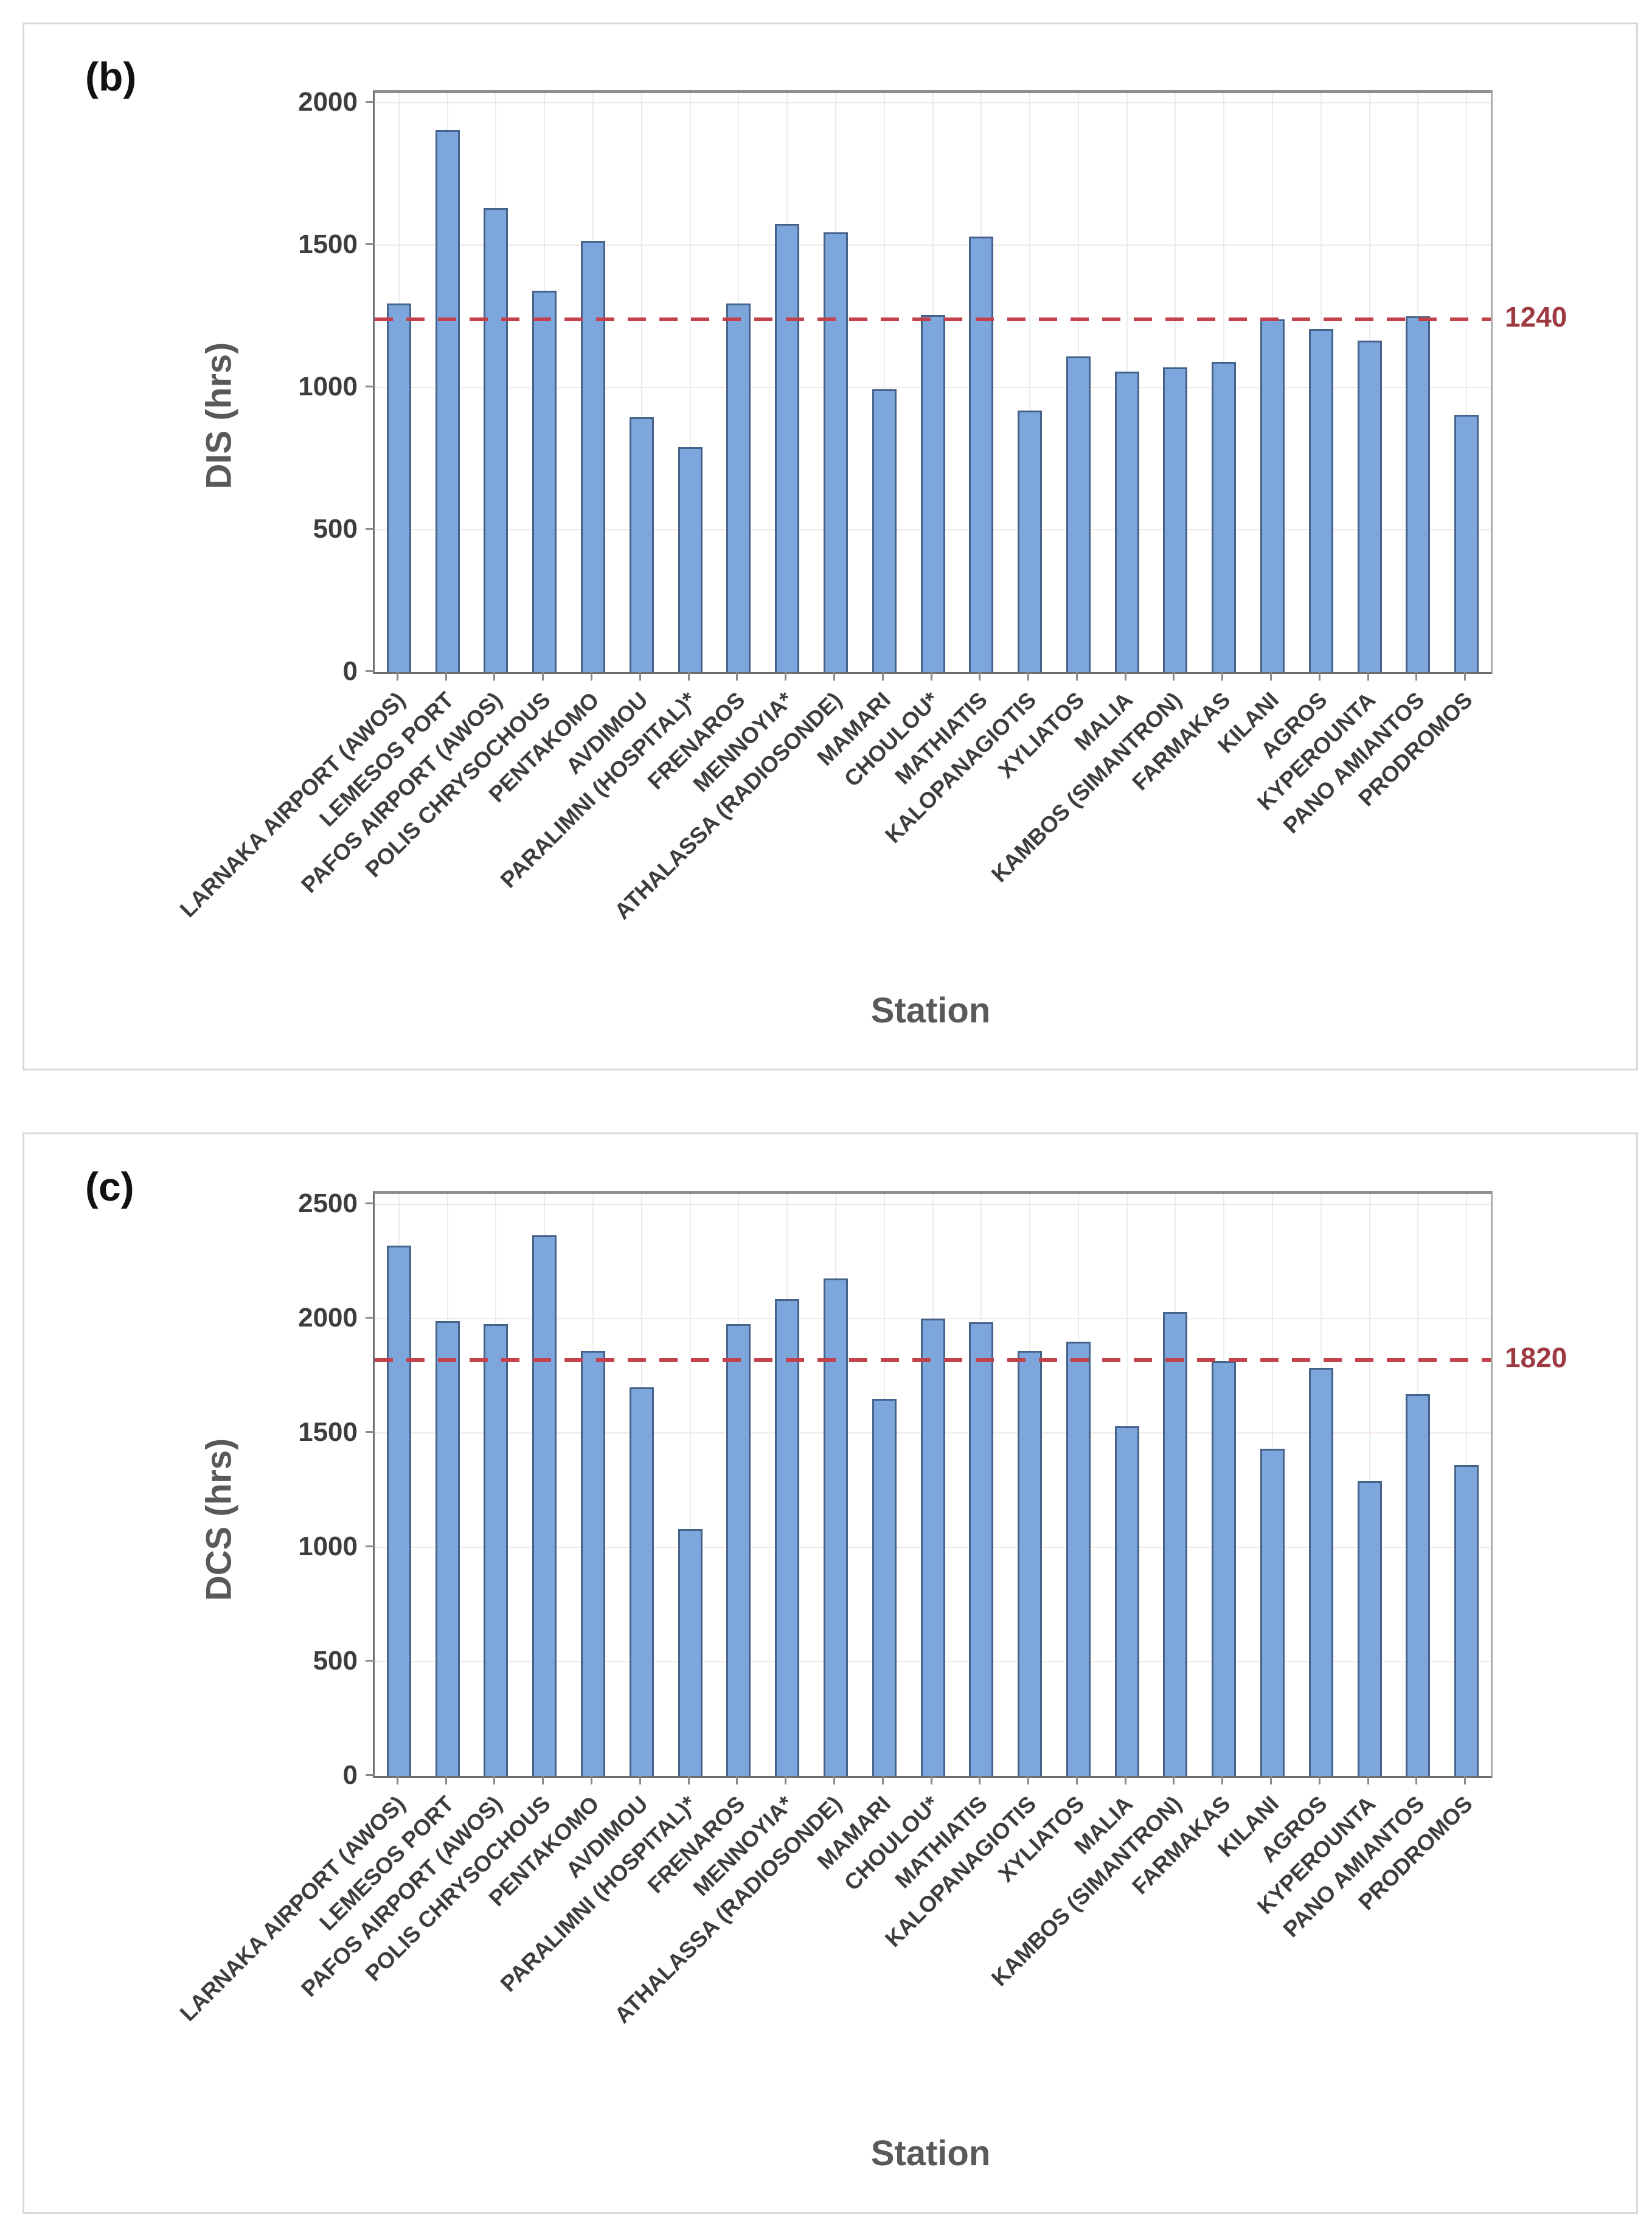 Image resolution: width=1652 pixels, height=2223 pixels. Describe the element at coordinates (335, 1661) in the screenshot. I see `y-tick-label: 500` at that location.